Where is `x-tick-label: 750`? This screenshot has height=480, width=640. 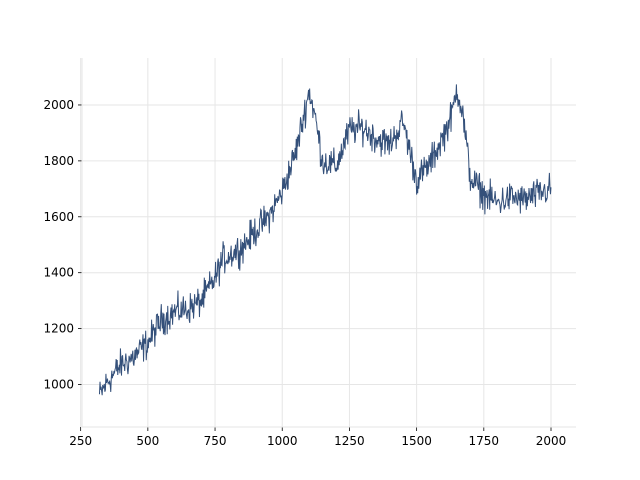 x-tick-label: 750 is located at coordinates (215, 441).